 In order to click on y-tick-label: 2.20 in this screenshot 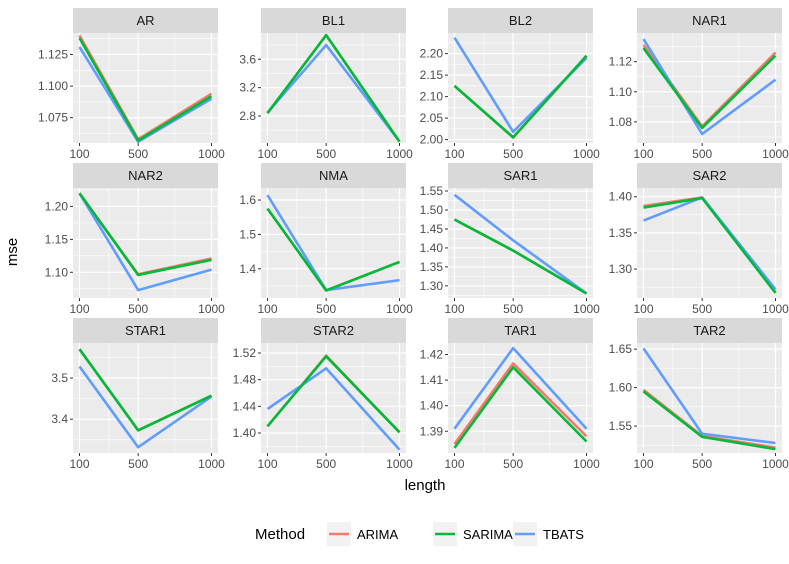, I will do `click(432, 54)`.